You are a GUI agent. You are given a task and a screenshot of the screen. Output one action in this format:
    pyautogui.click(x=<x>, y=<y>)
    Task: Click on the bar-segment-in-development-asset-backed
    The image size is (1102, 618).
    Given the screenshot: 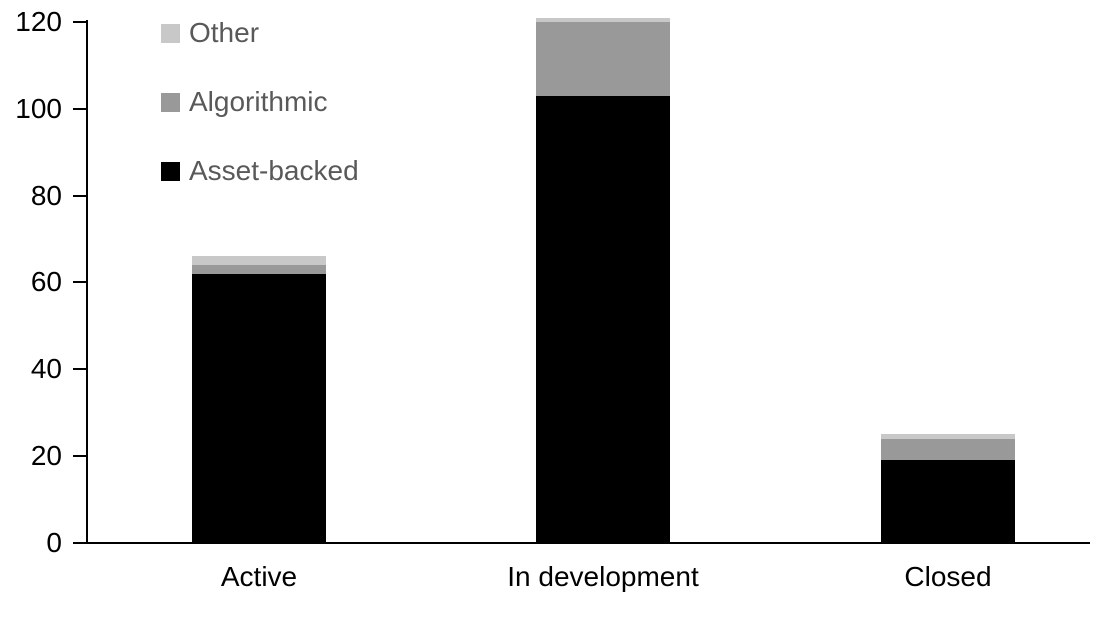 What is the action you would take?
    pyautogui.click(x=603, y=319)
    